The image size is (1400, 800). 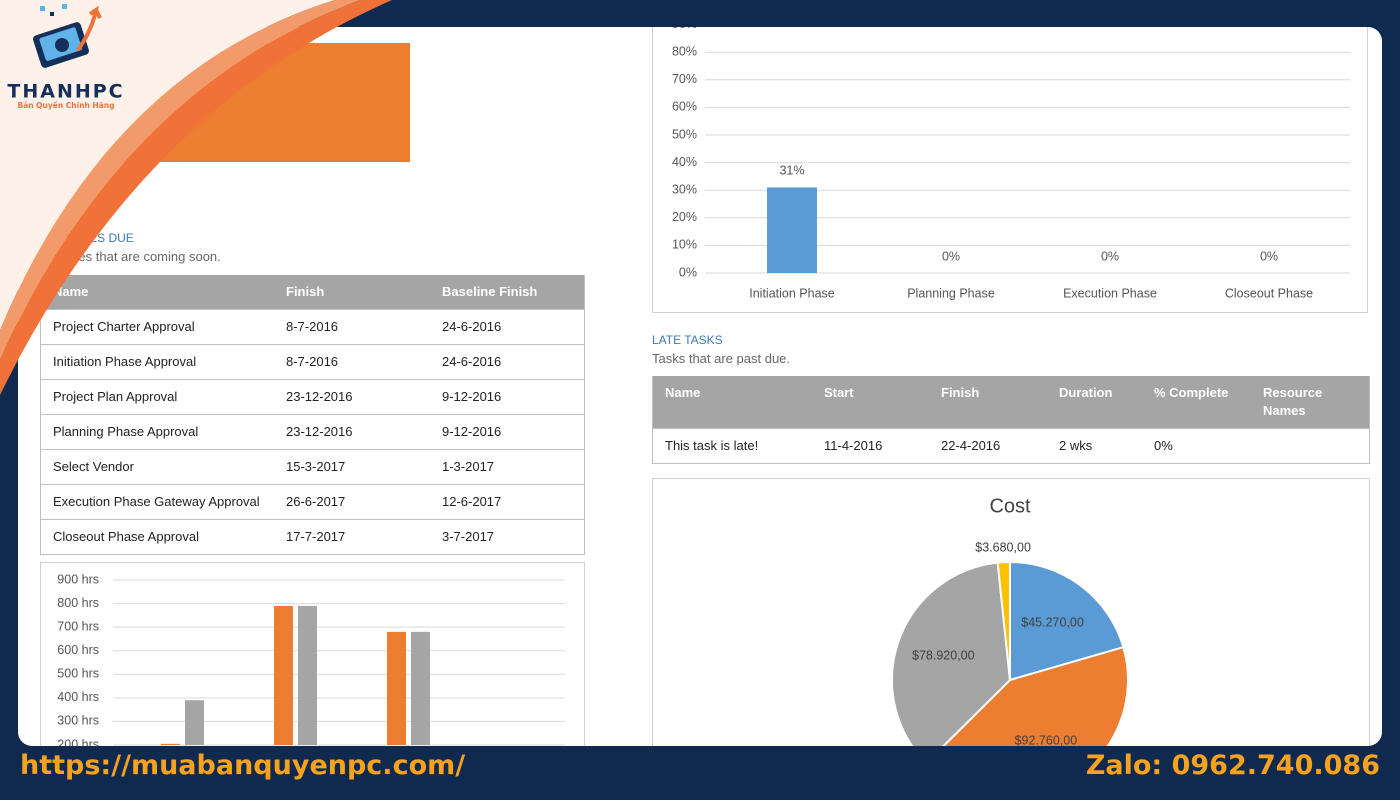 I want to click on swoosh-light, so click(x=167, y=165).